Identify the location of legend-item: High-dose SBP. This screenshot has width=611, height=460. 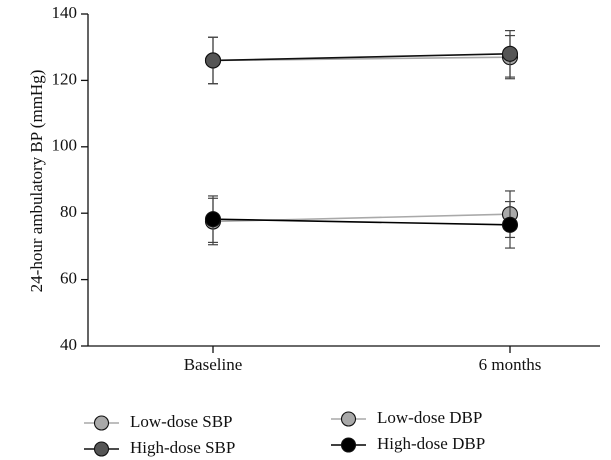
(159, 447).